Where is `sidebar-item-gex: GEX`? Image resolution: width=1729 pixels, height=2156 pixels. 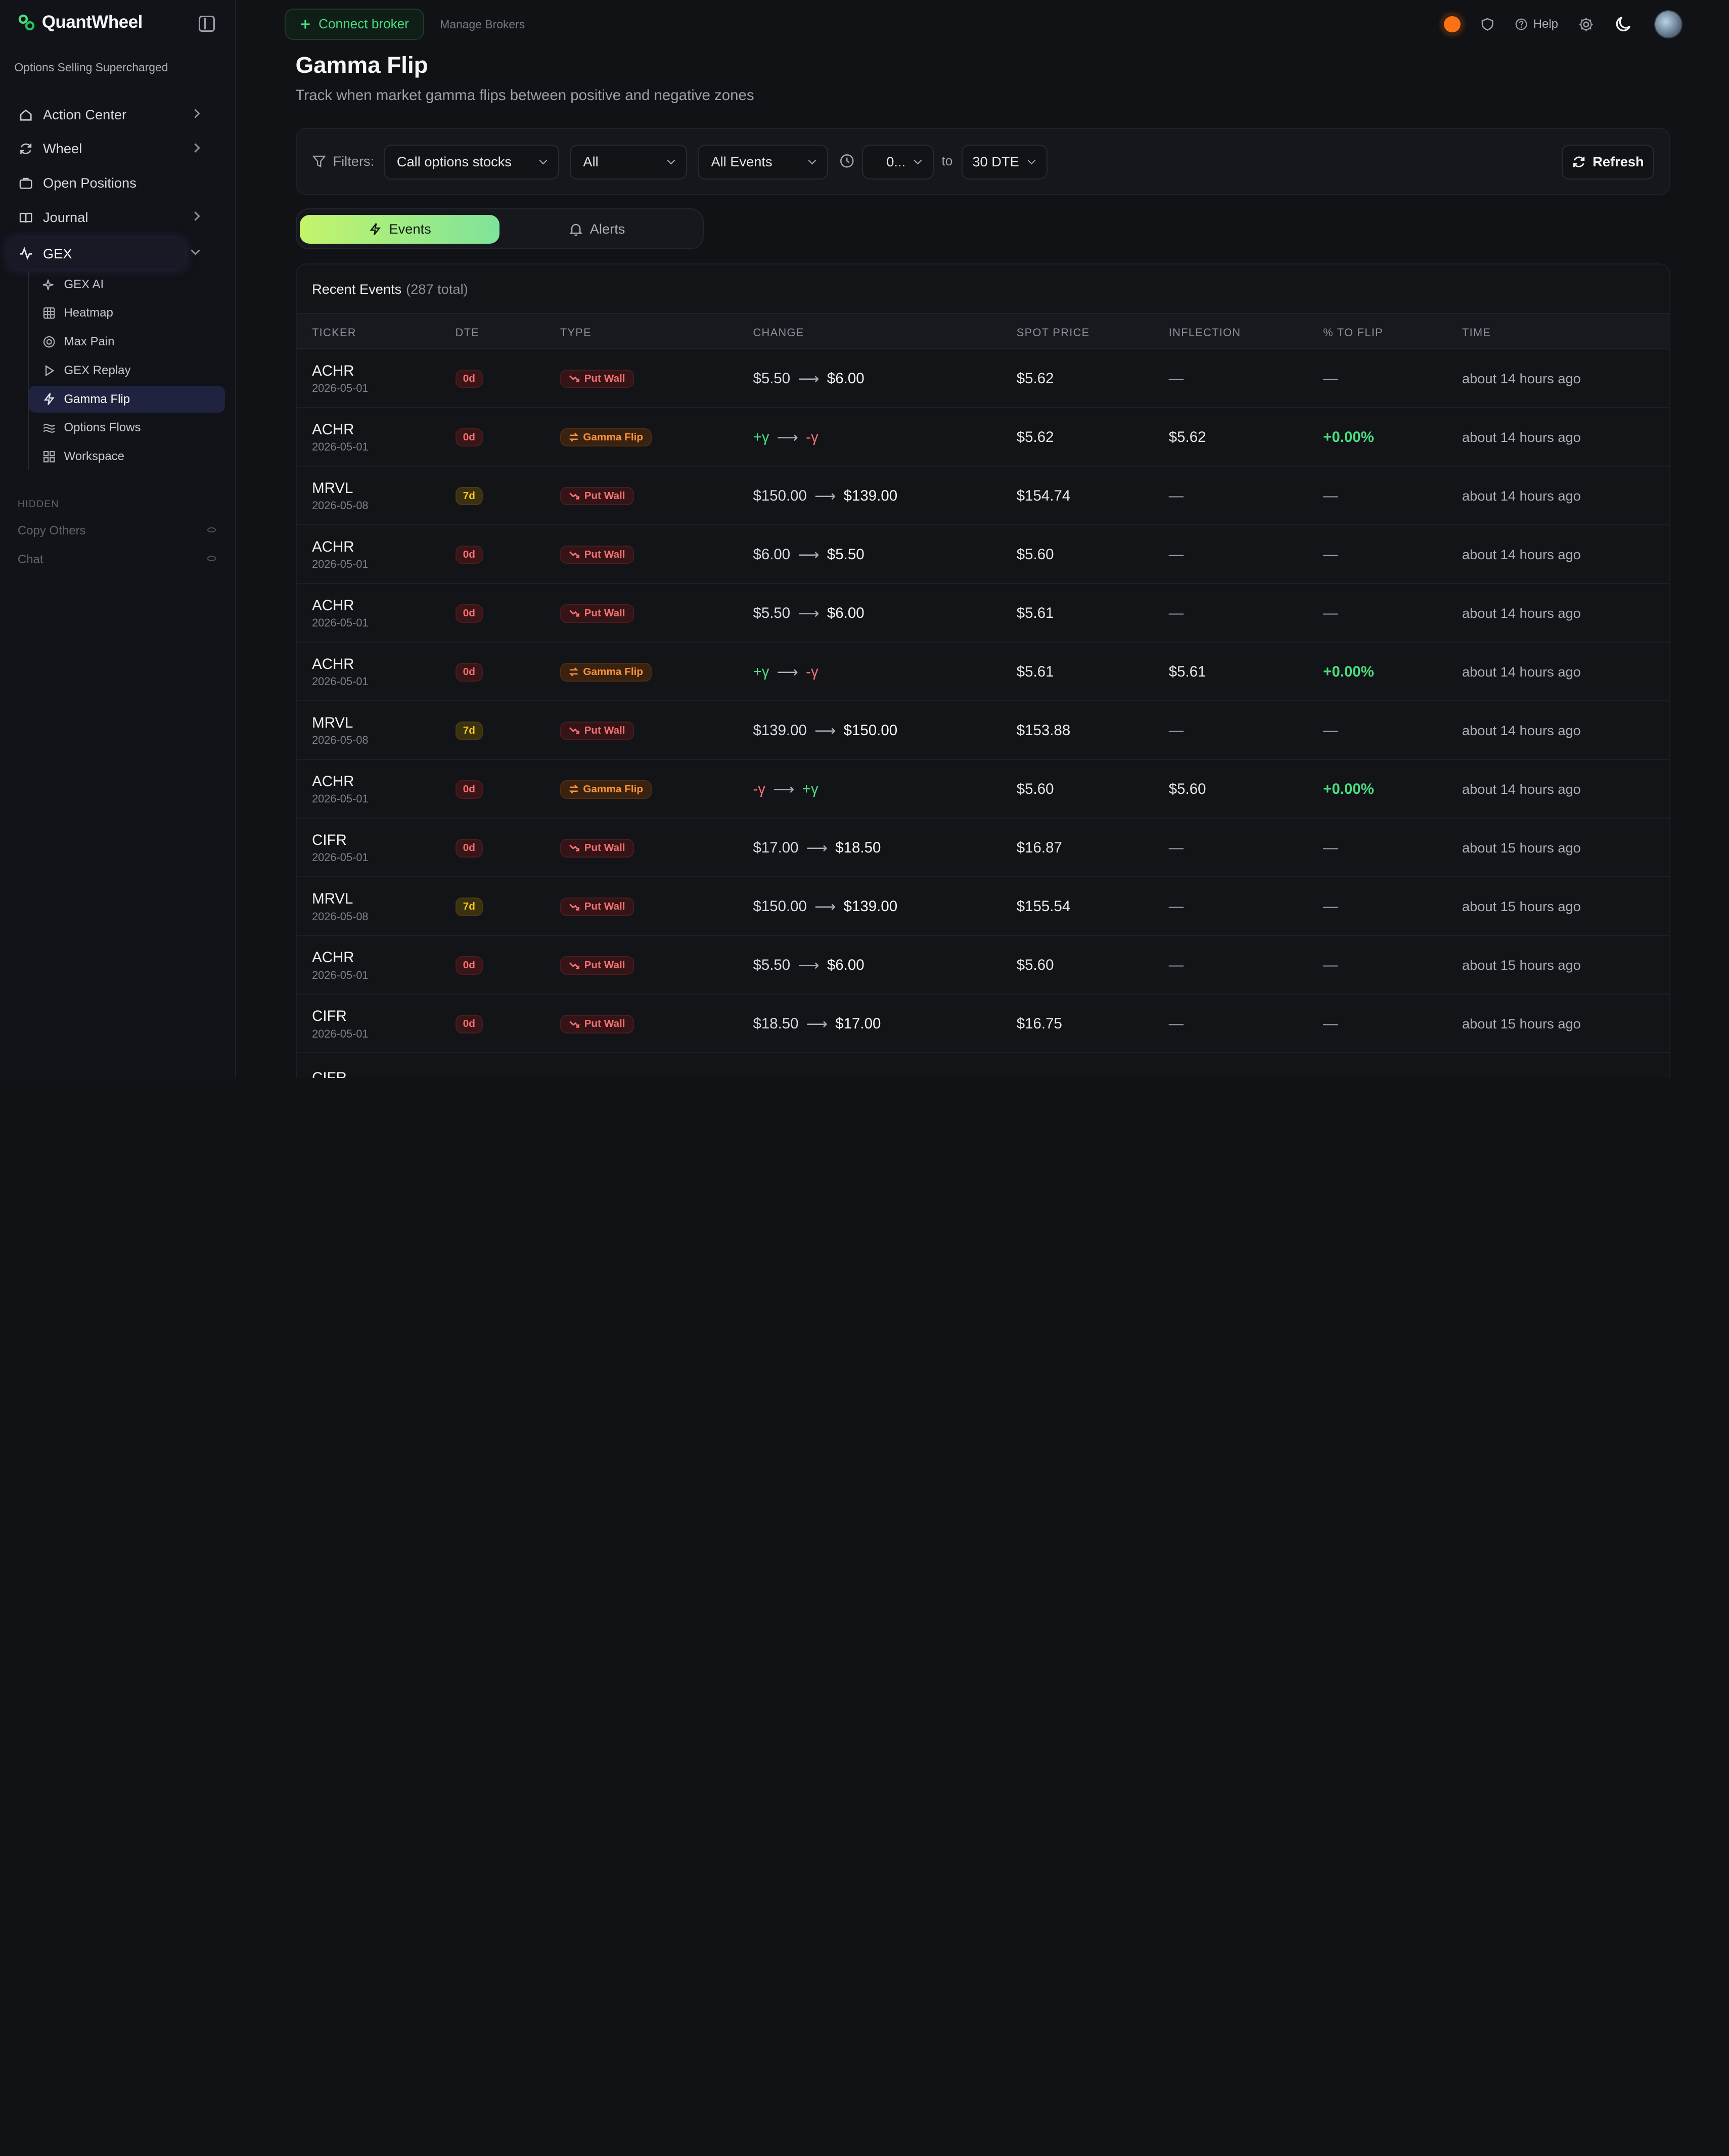
sidebar-item-gex: GEX is located at coordinates (104, 254).